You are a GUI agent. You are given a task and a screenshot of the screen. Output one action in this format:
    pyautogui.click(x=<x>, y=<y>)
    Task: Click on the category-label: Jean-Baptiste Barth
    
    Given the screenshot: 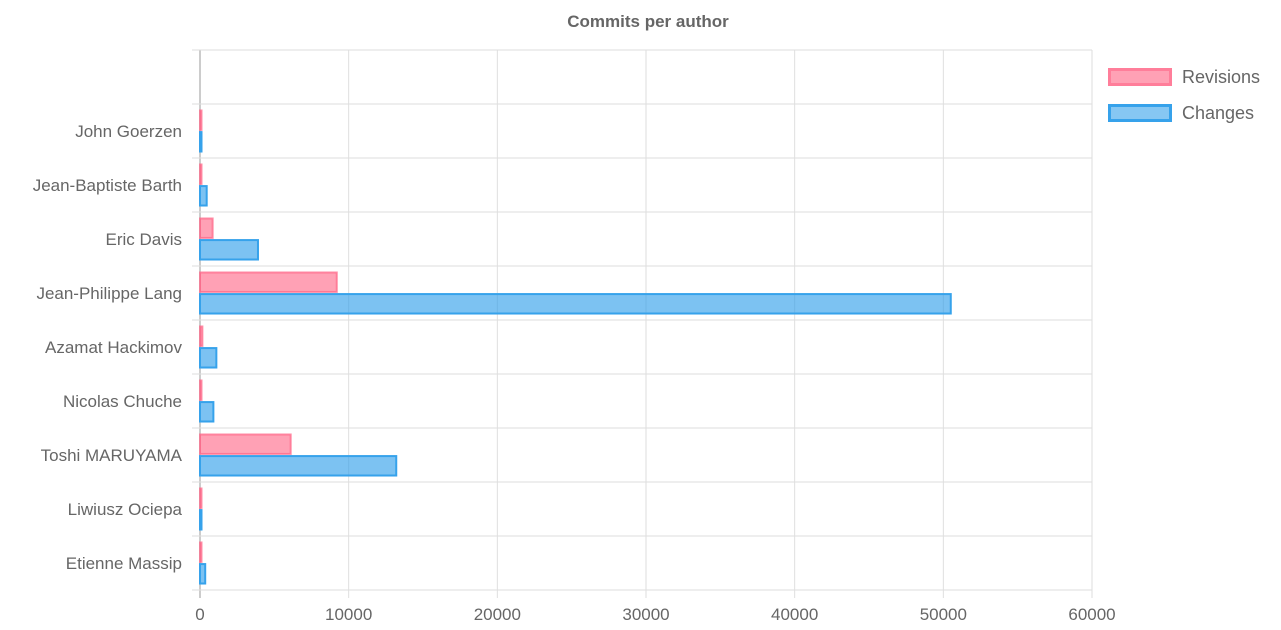 What is the action you would take?
    pyautogui.click(x=107, y=185)
    